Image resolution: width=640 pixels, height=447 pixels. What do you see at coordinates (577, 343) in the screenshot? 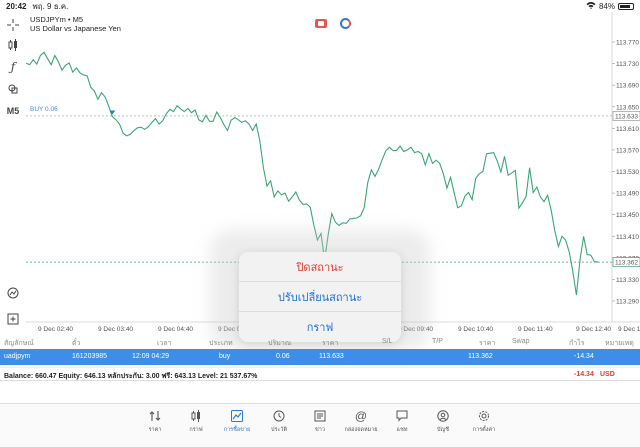
I see `col-profit: กำไร` at bounding box center [577, 343].